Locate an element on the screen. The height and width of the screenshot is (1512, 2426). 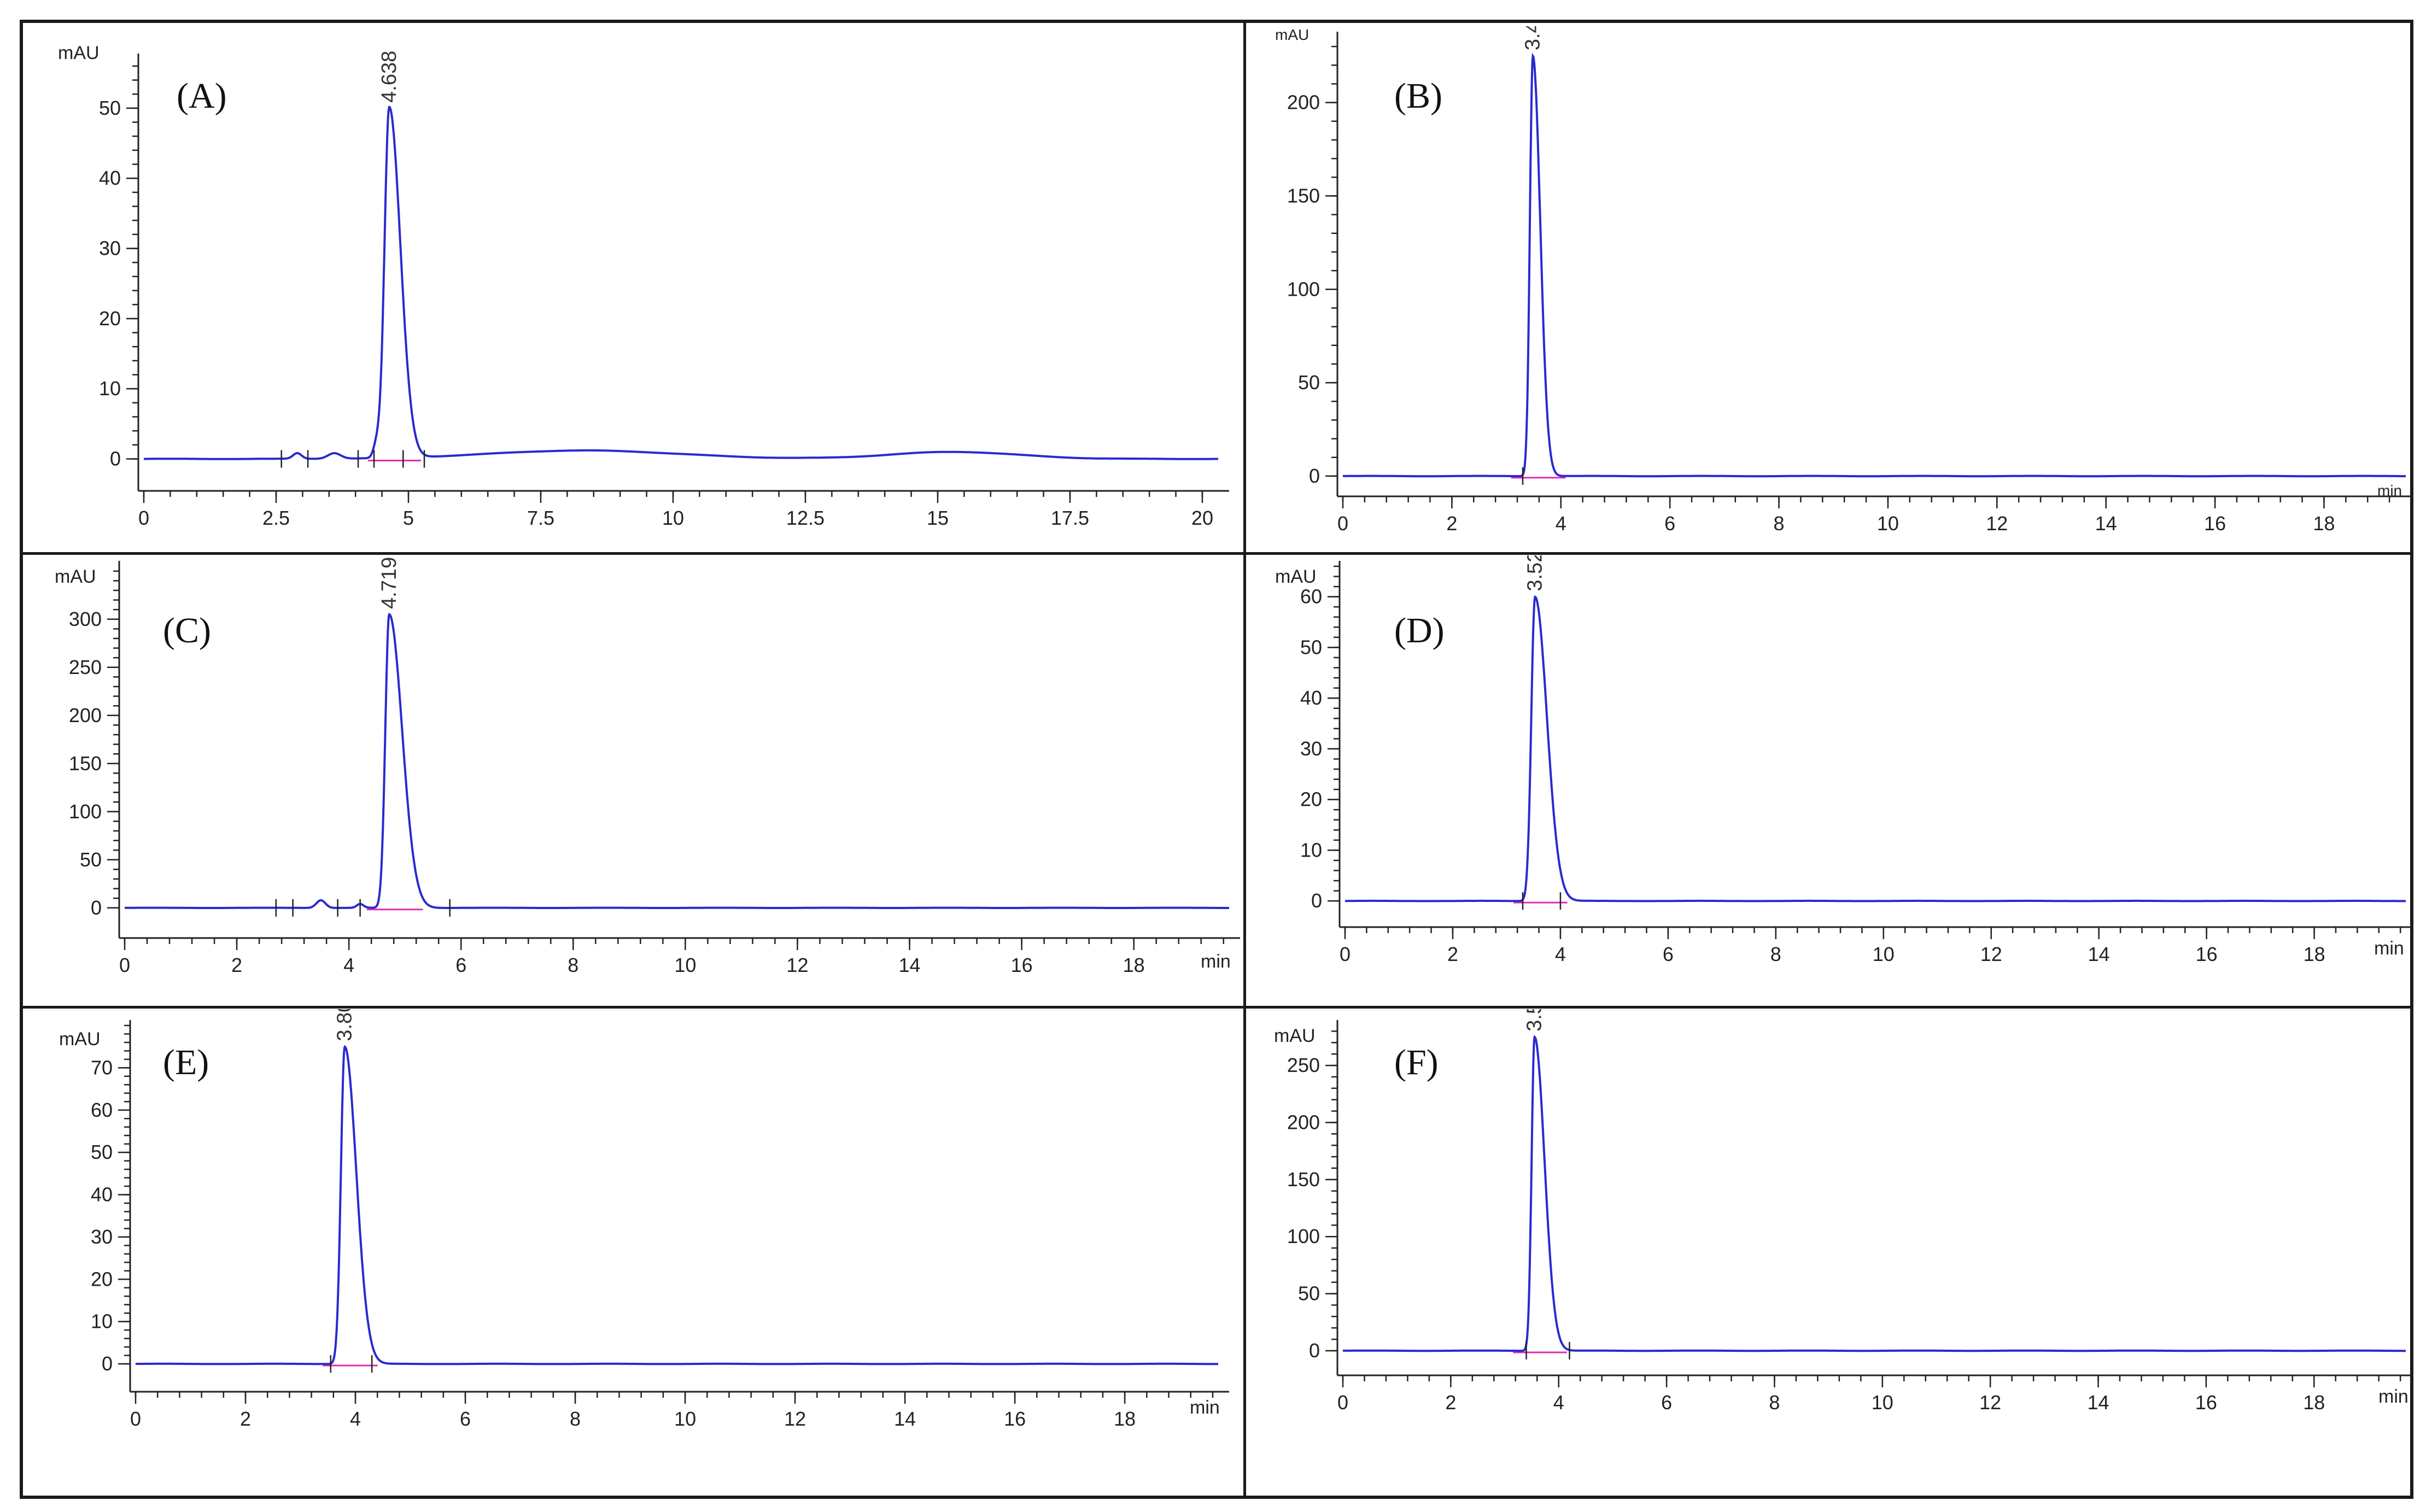
x-axis-unit-f: min is located at coordinates (2393, 1396).